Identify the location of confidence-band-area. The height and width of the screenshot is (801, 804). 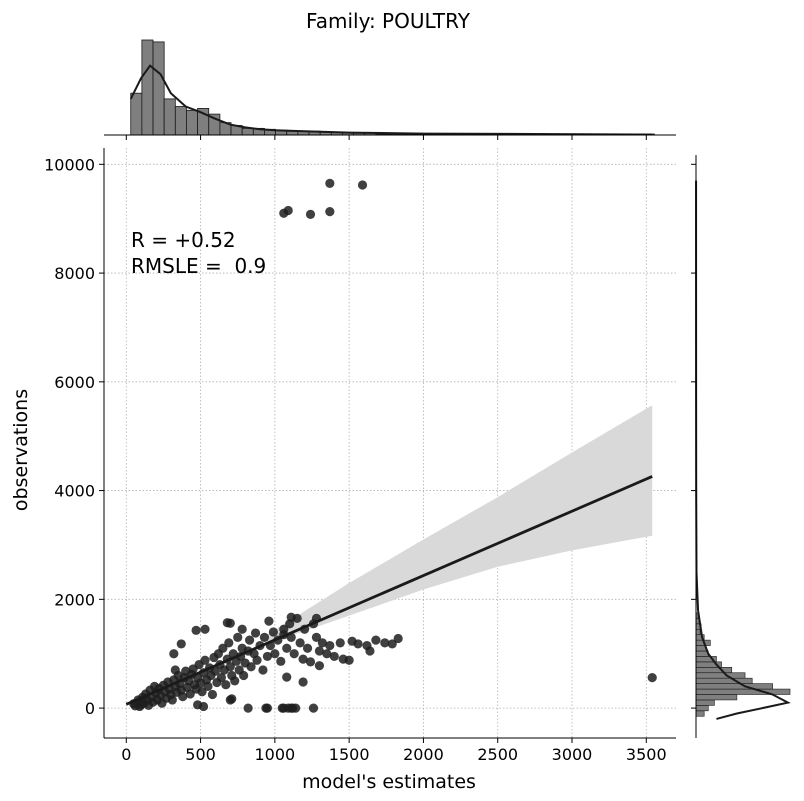
(460, 524).